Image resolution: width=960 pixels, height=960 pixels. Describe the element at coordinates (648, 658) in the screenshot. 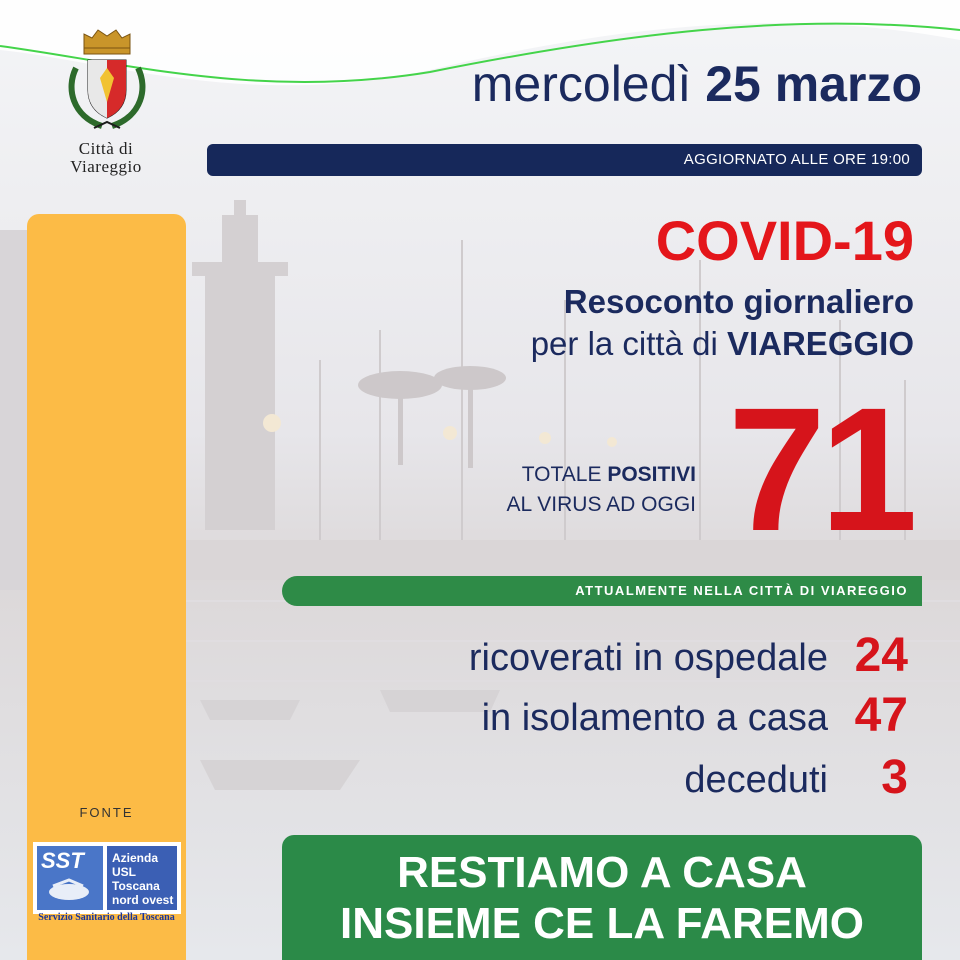

I see `stat-label-hospitalized: ricoverati in ospedale` at that location.